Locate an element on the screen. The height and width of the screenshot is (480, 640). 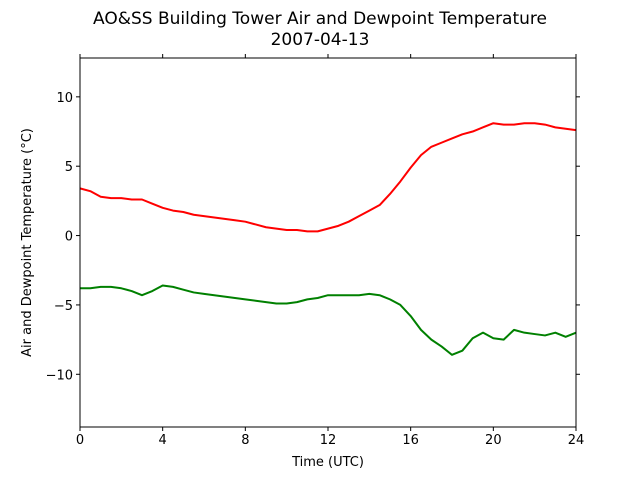
y-tick-label: −10 is located at coordinates (59, 375).